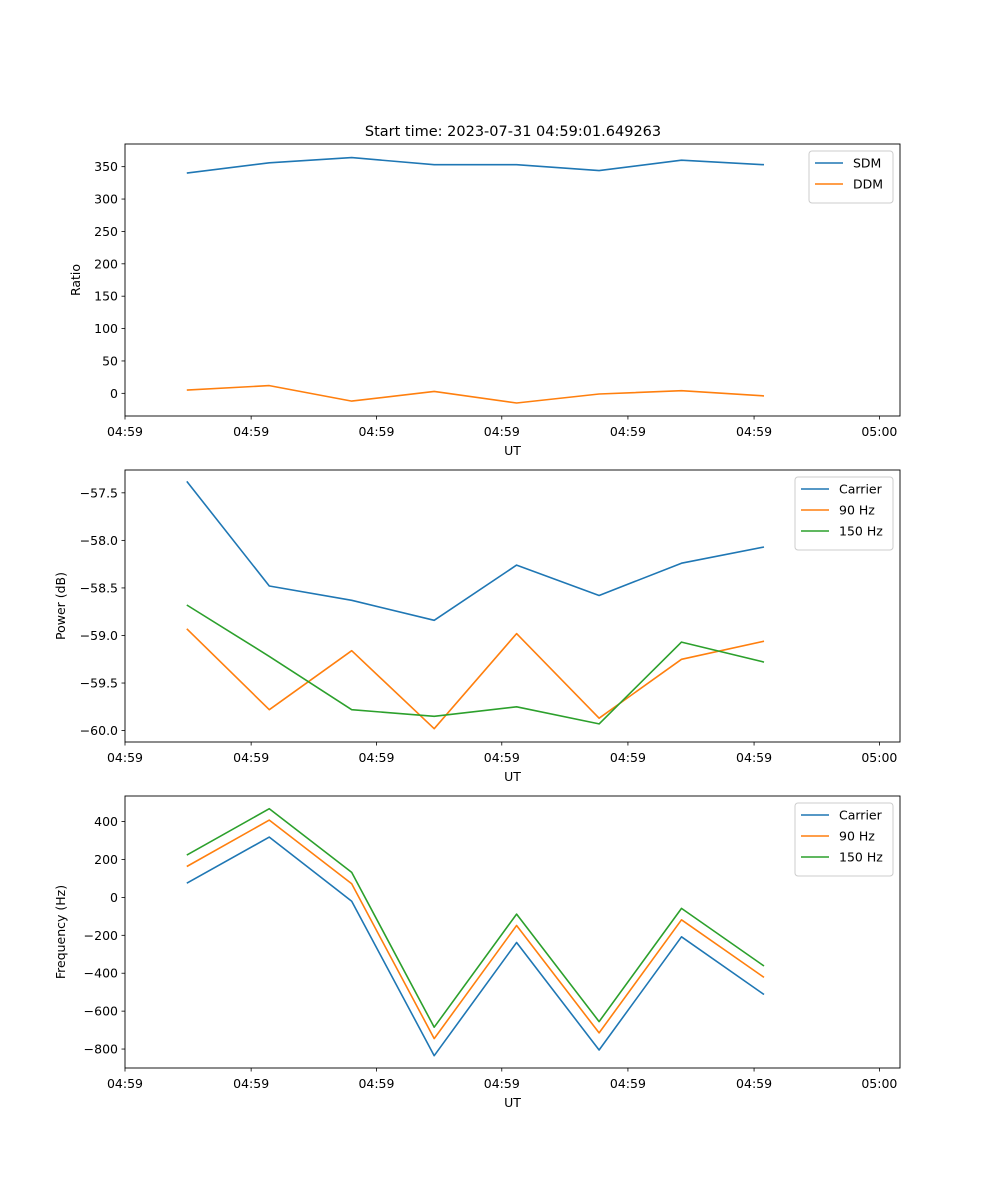  I want to click on frequency-legend-label-150-hz: 150 Hz, so click(861, 857).